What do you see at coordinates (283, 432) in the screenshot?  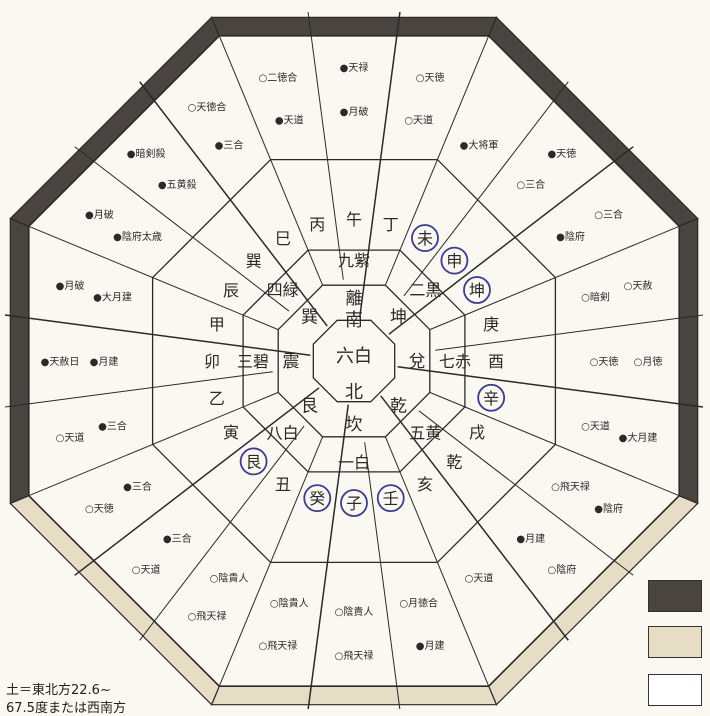 I see `kyusei-label: 八白` at bounding box center [283, 432].